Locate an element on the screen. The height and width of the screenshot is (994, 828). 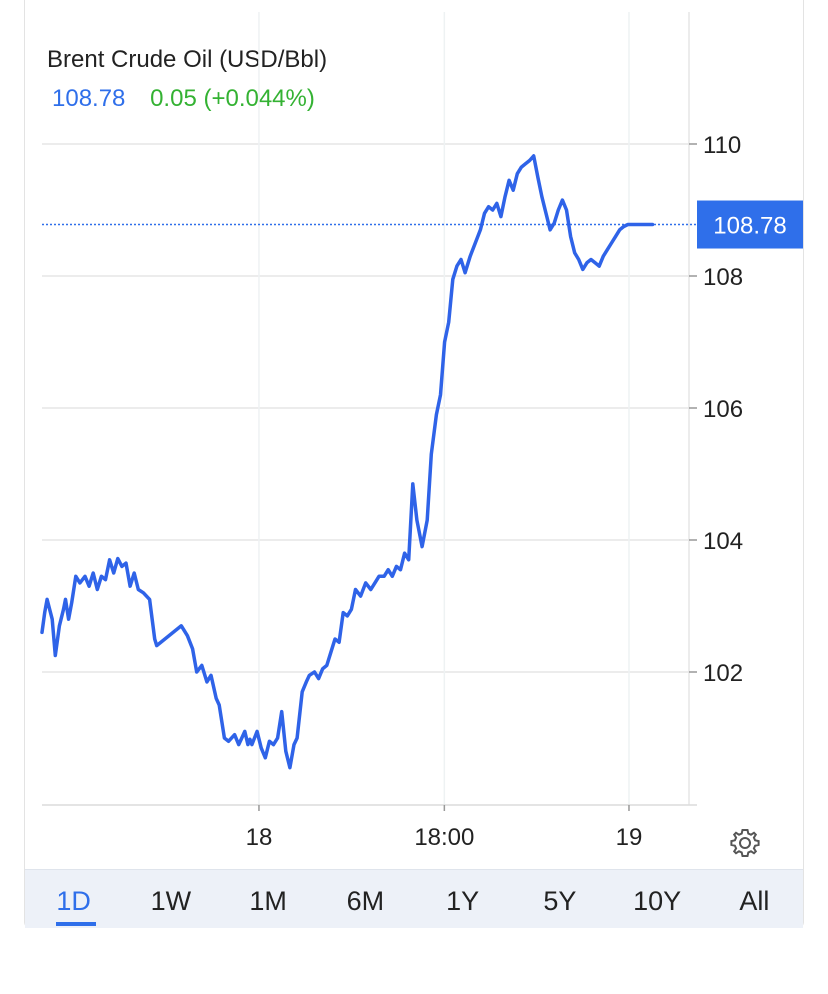
tab-1y: 1Y is located at coordinates (463, 901).